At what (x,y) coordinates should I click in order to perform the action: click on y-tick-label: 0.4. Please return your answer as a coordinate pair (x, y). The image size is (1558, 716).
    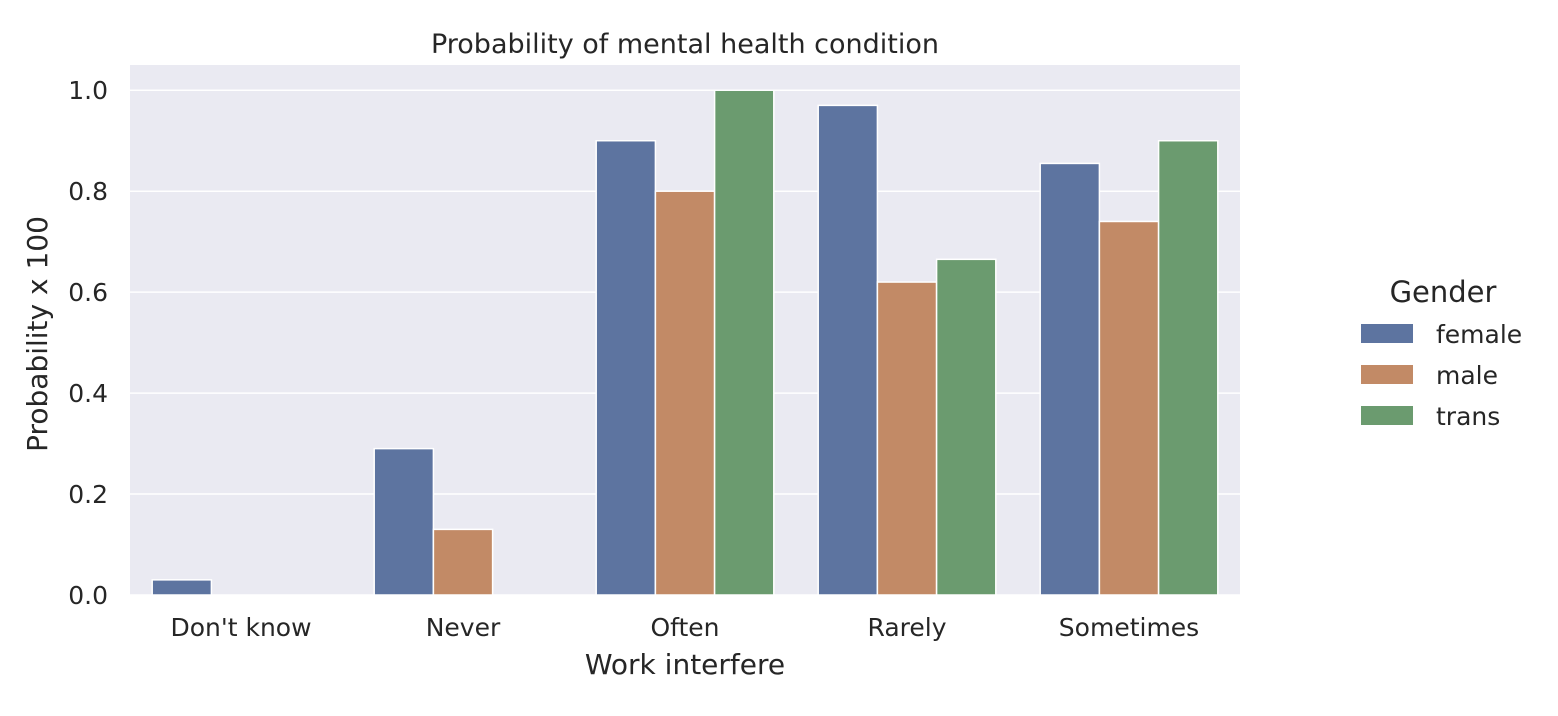
    Looking at the image, I should click on (88, 393).